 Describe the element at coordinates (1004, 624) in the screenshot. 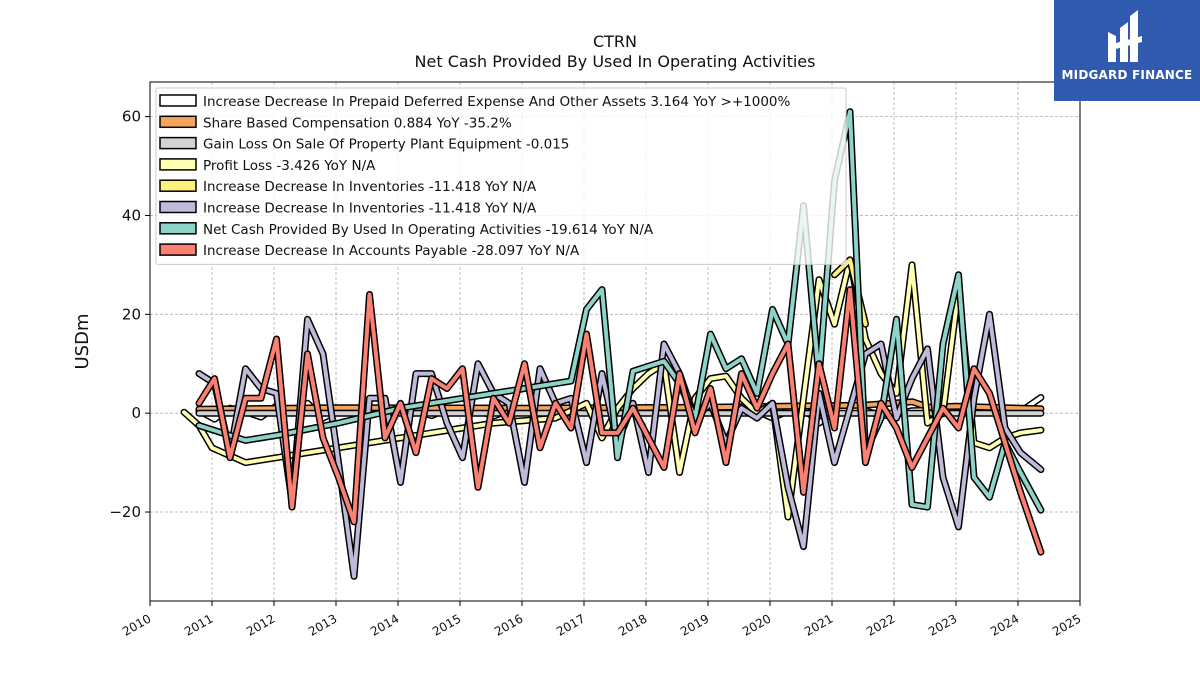

I see `x-tick-label: 2024` at that location.